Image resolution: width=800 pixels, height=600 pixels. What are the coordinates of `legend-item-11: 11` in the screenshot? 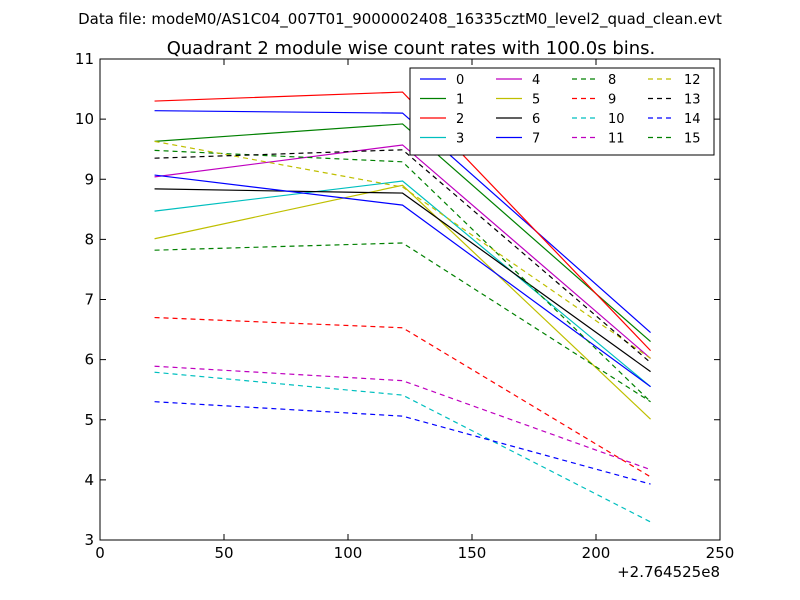 It's located at (598, 139).